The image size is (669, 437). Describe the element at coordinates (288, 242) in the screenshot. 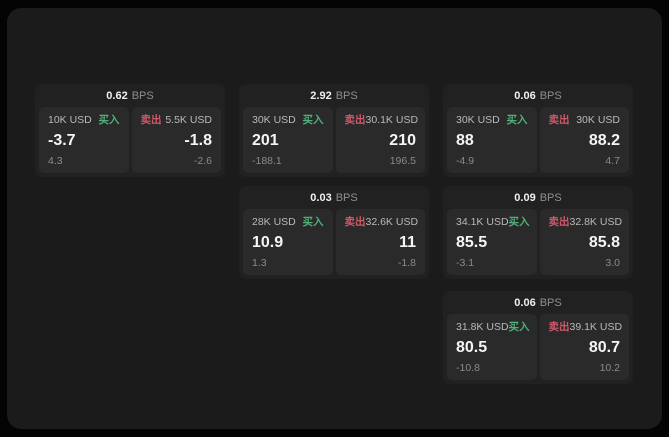

I see `buy-tile: 28K USD 买入 10.9 1.3` at that location.